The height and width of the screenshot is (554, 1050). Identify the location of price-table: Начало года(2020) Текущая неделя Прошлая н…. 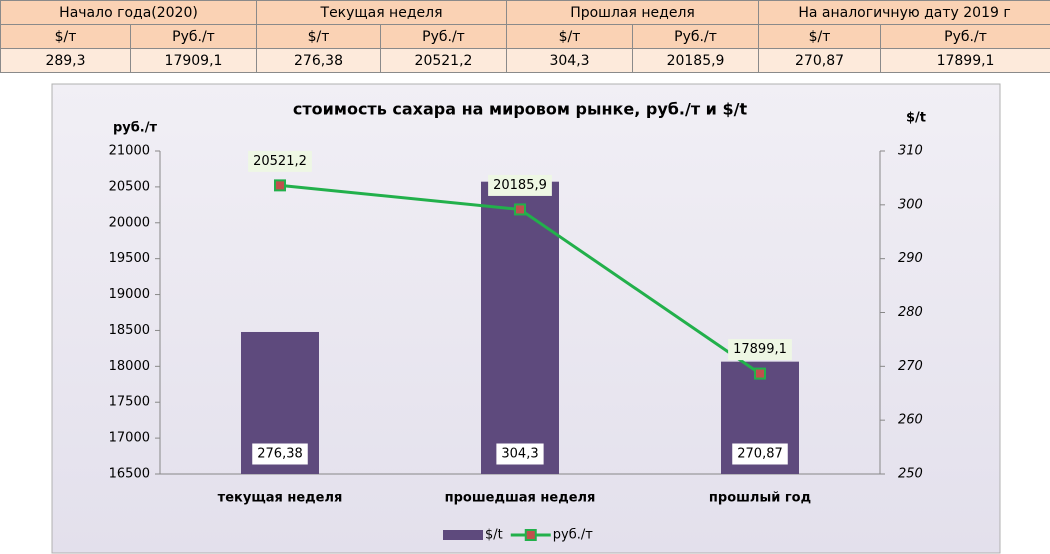
(525, 36).